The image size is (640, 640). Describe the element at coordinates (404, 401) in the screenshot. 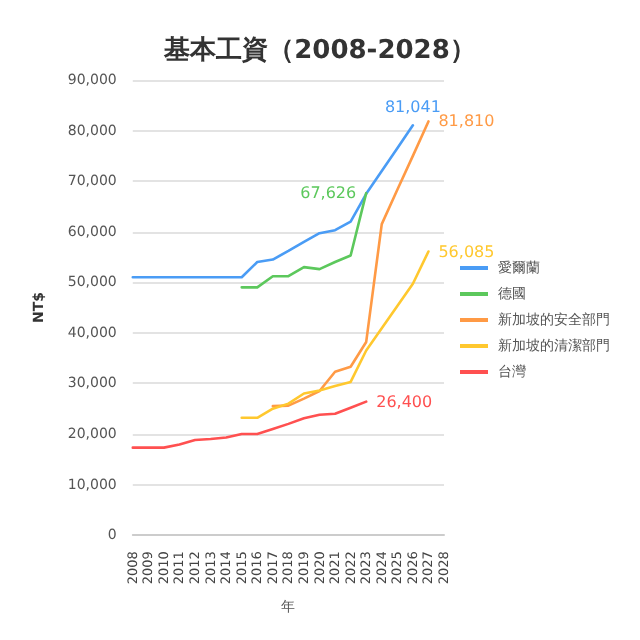

I see `data-label: 26,400` at that location.